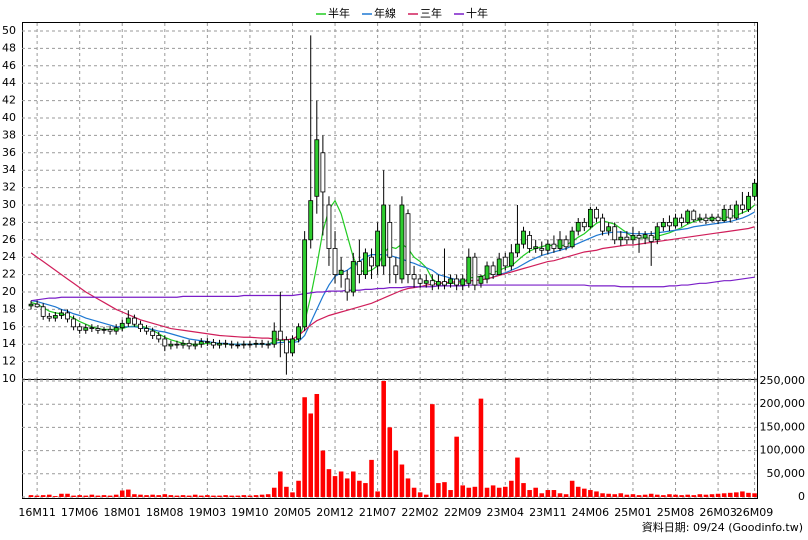  Describe the element at coordinates (9, 378) in the screenshot. I see `y-tick-label: 10` at that location.